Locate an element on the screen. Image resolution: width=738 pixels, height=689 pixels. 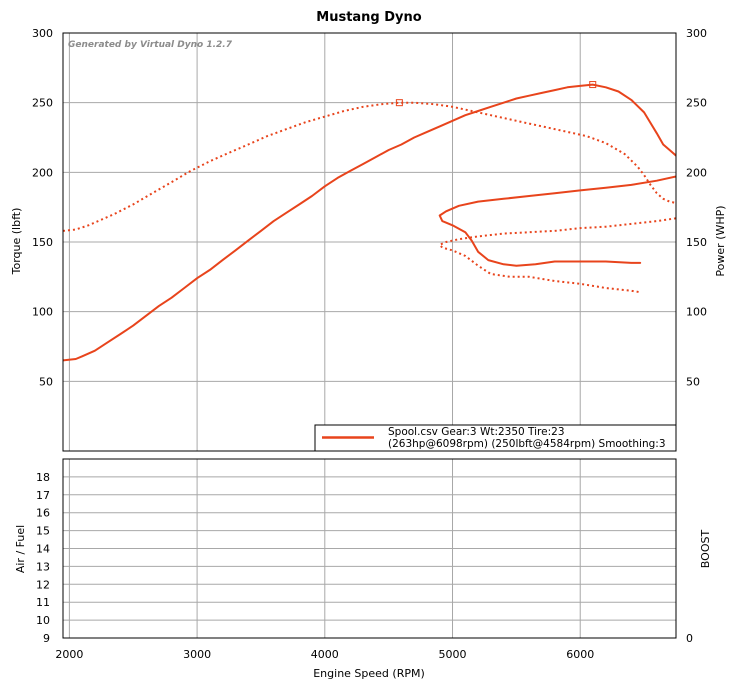
boost-axis-label: BOOST is located at coordinates (705, 549).